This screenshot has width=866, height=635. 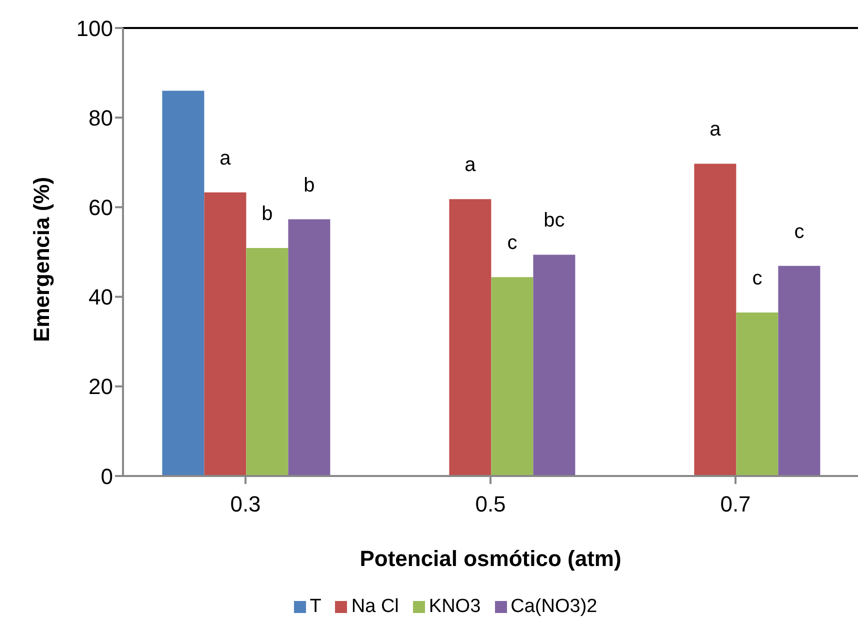 I want to click on legend-label: T, so click(x=316, y=607).